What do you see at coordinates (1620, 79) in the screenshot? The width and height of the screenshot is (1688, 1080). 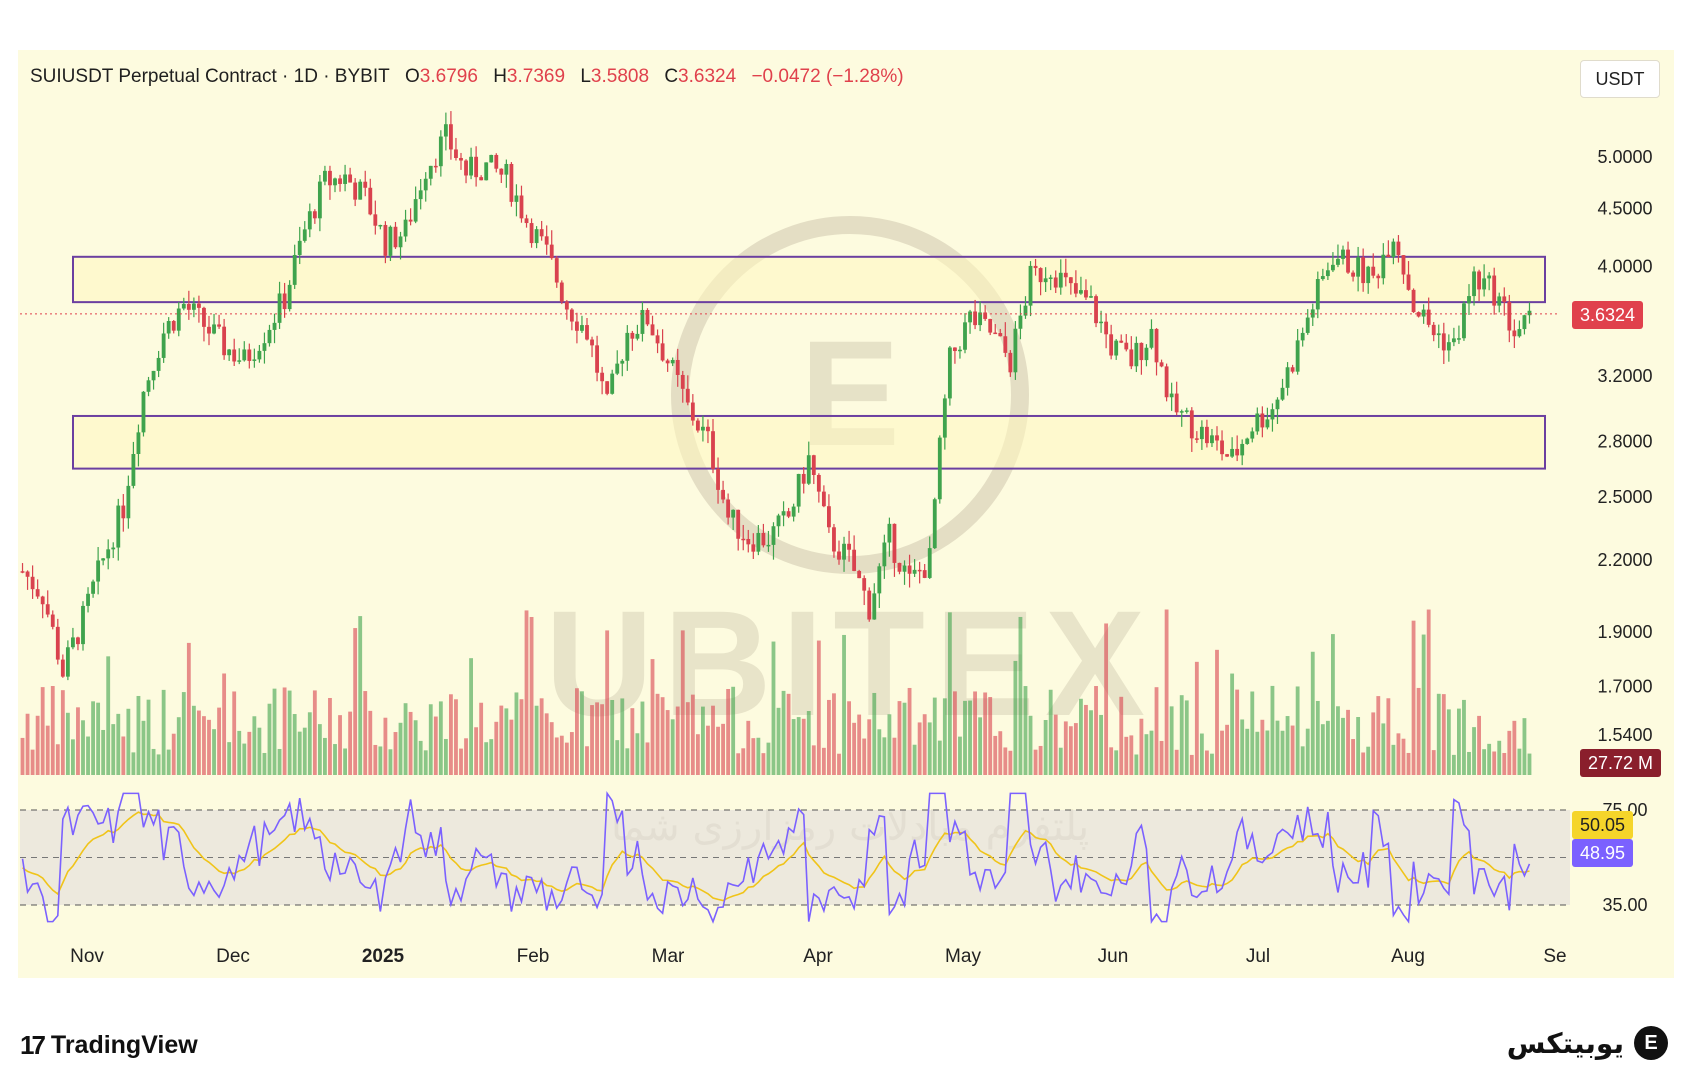 I see `currency-button: USDT` at bounding box center [1620, 79].